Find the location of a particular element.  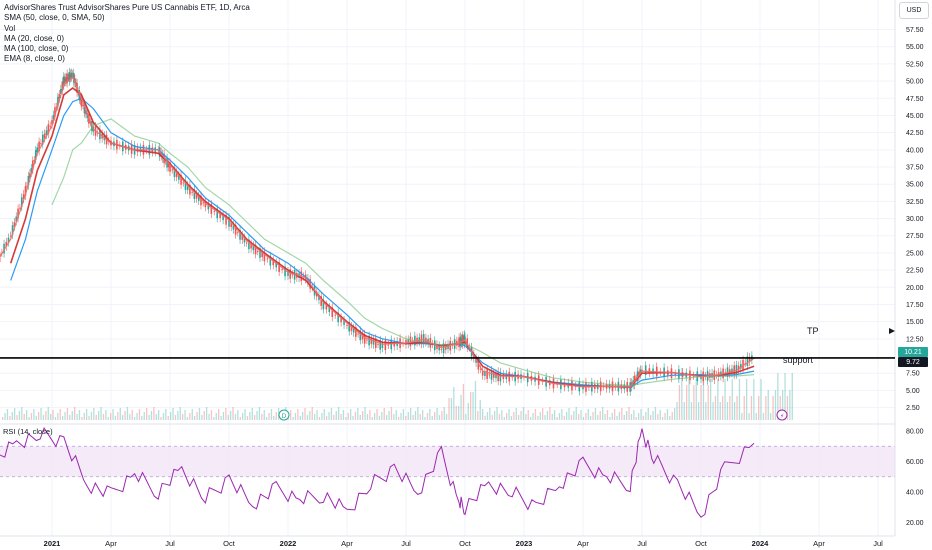

rsi-tick-label: 40.00 is located at coordinates (915, 492).